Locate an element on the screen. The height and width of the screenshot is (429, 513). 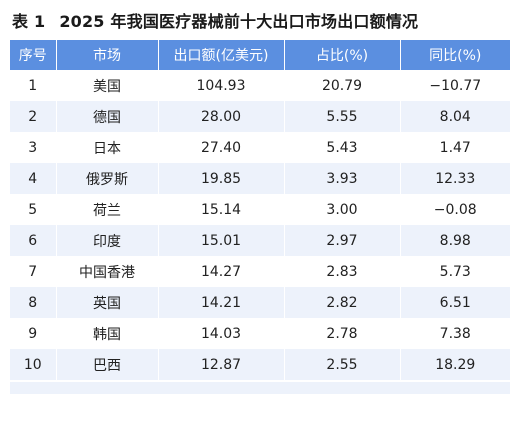
header-row: 序号 市场 出口额(亿美元) 占比(%) 同比(%) is located at coordinates (260, 55).